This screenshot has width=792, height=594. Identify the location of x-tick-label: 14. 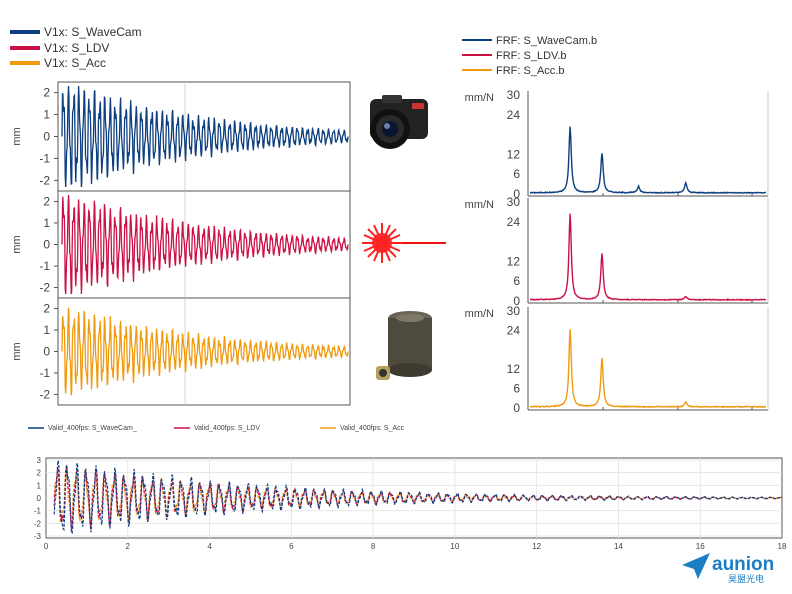
(618, 546).